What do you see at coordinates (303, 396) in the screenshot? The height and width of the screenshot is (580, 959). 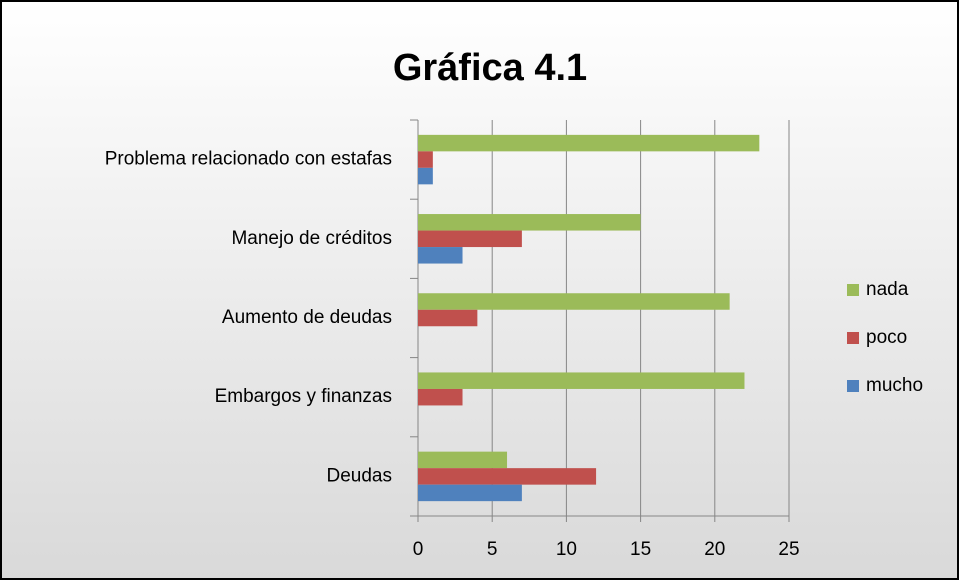 I see `y-tick-label: Embargos y finanzas` at bounding box center [303, 396].